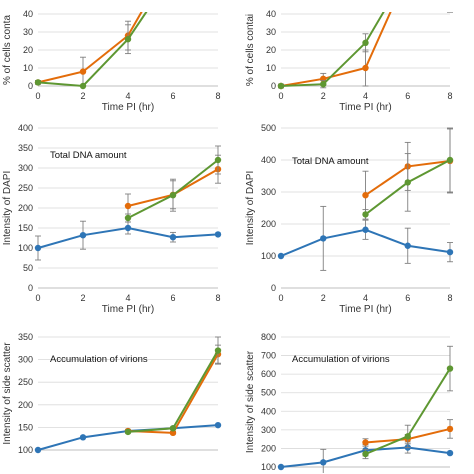  I want to click on y-tick-label: 150, so click(25, 228).